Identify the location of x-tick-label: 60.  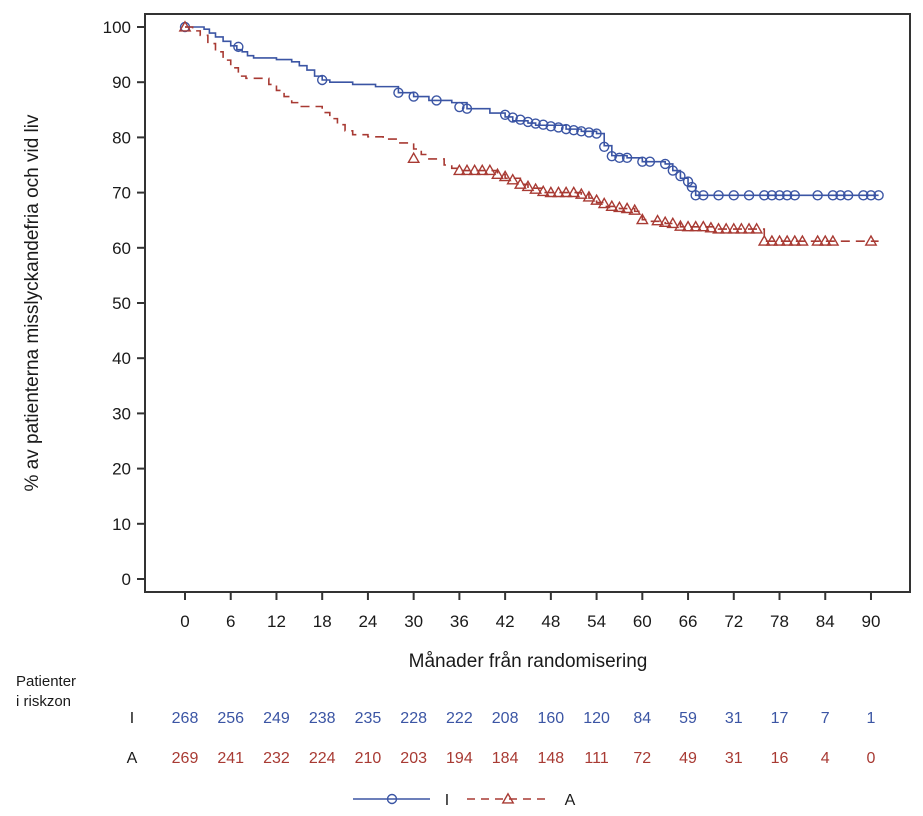
(642, 621).